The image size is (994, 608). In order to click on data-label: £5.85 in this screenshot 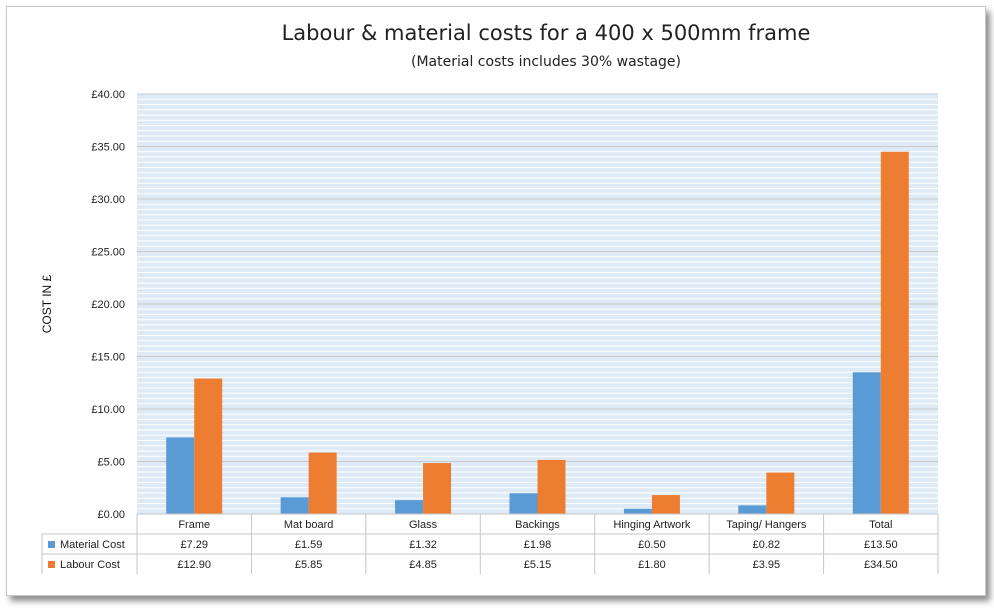, I will do `click(309, 565)`.